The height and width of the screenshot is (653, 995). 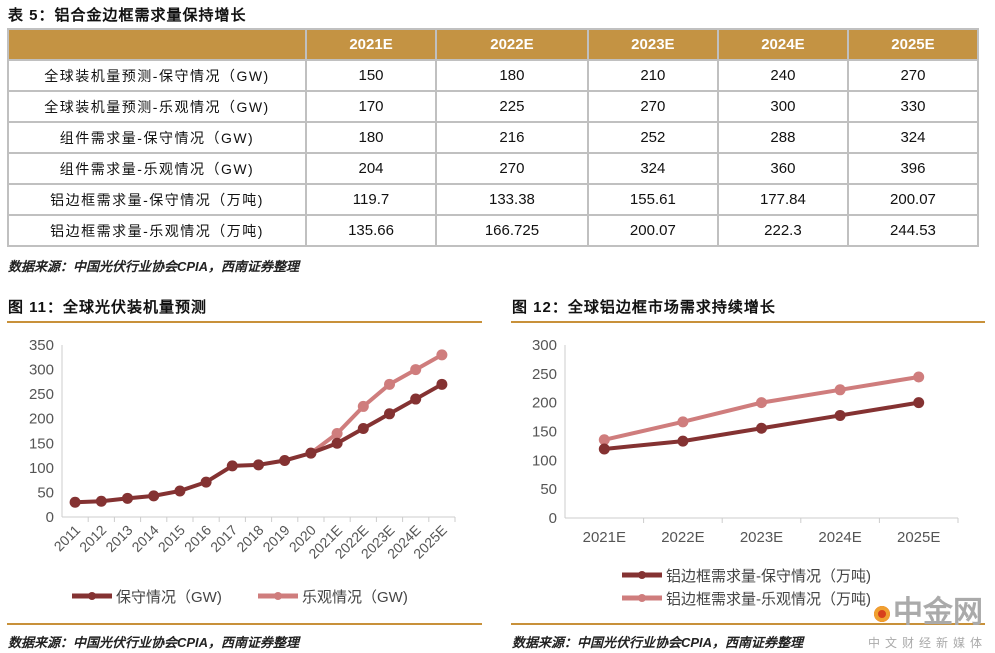 What do you see at coordinates (652, 230) in the screenshot?
I see `cell: 200.07` at bounding box center [652, 230].